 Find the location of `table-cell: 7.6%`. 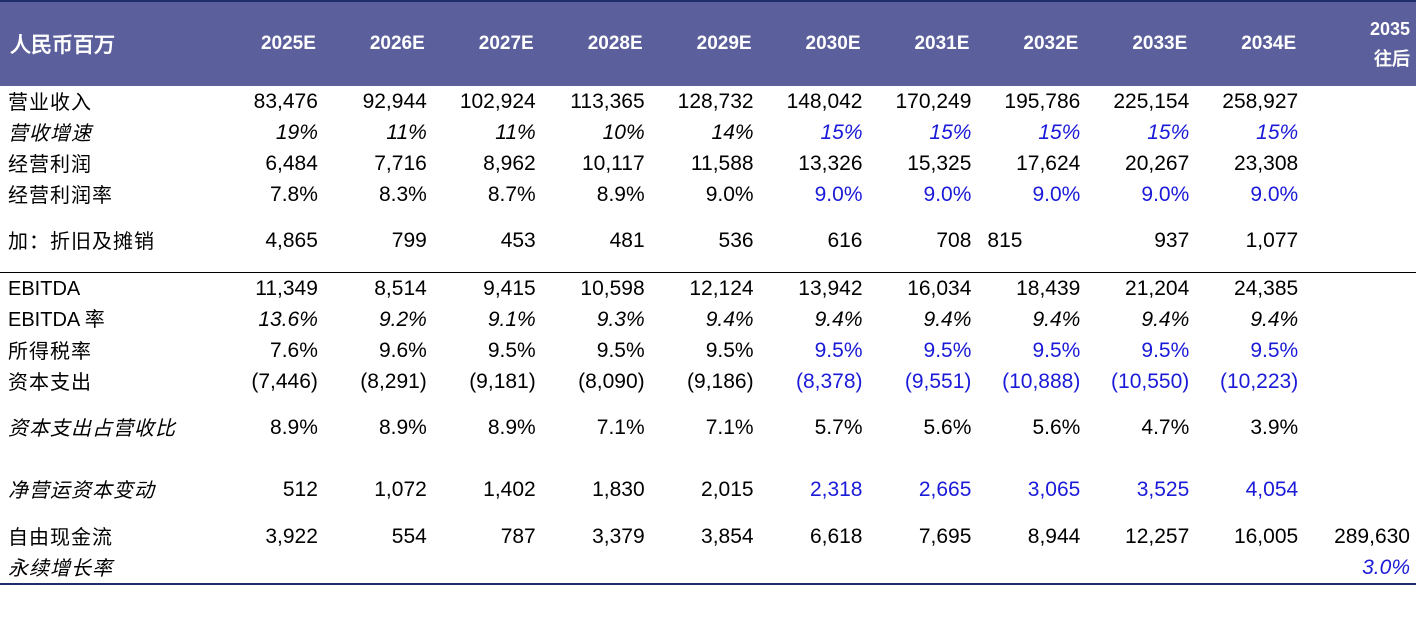

table-cell: 7.6% is located at coordinates (294, 350).